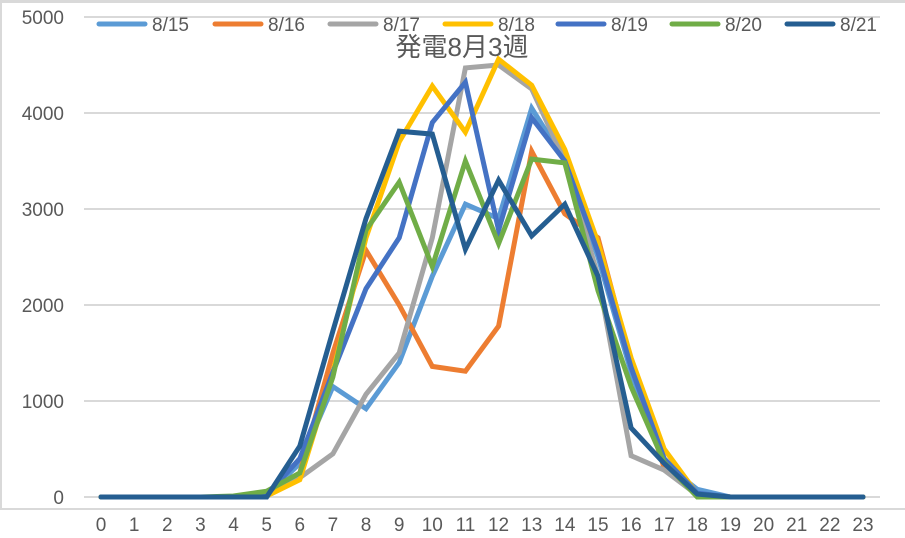 The height and width of the screenshot is (538, 905). Describe the element at coordinates (715, 25) in the screenshot. I see `legend-item-8-20: 8/20` at that location.